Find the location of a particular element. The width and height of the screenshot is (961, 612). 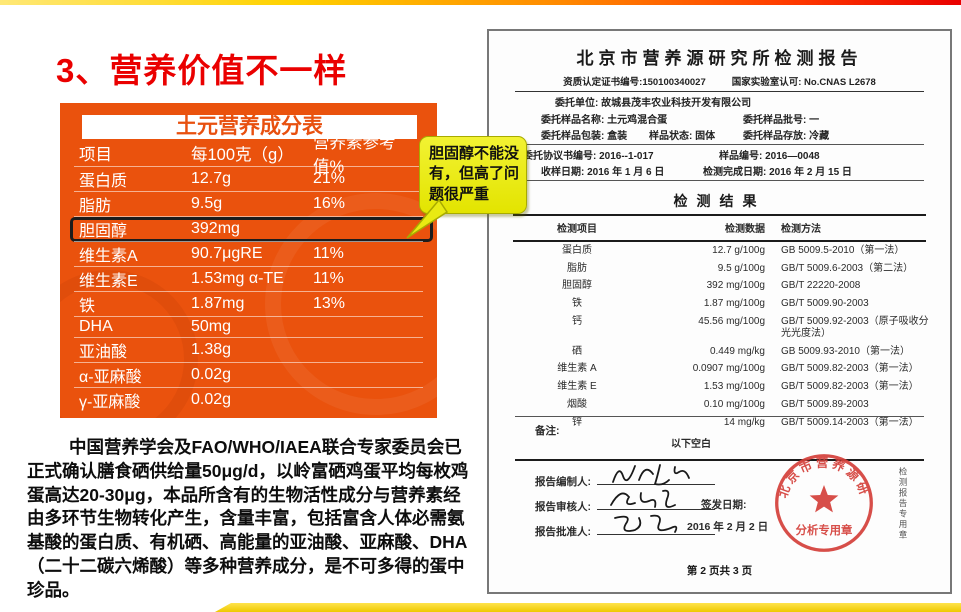

nutrition-row: 维生素E 1.53mg α-TE 11% is located at coordinates (248, 278).